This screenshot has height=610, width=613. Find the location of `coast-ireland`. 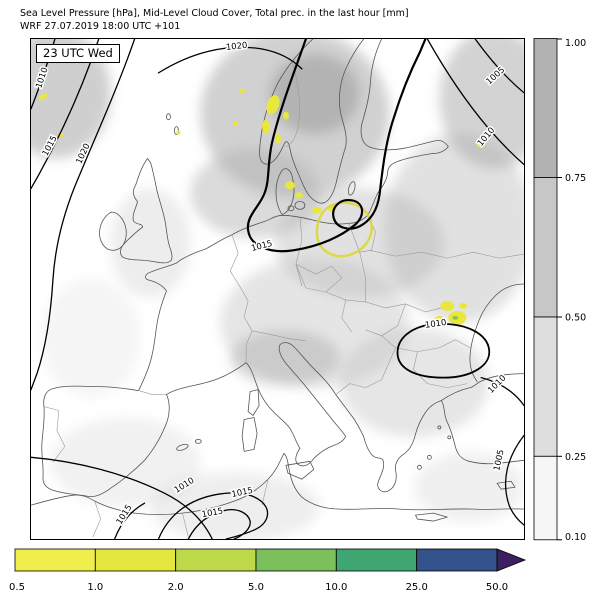

coast-ireland is located at coordinates (113, 231).